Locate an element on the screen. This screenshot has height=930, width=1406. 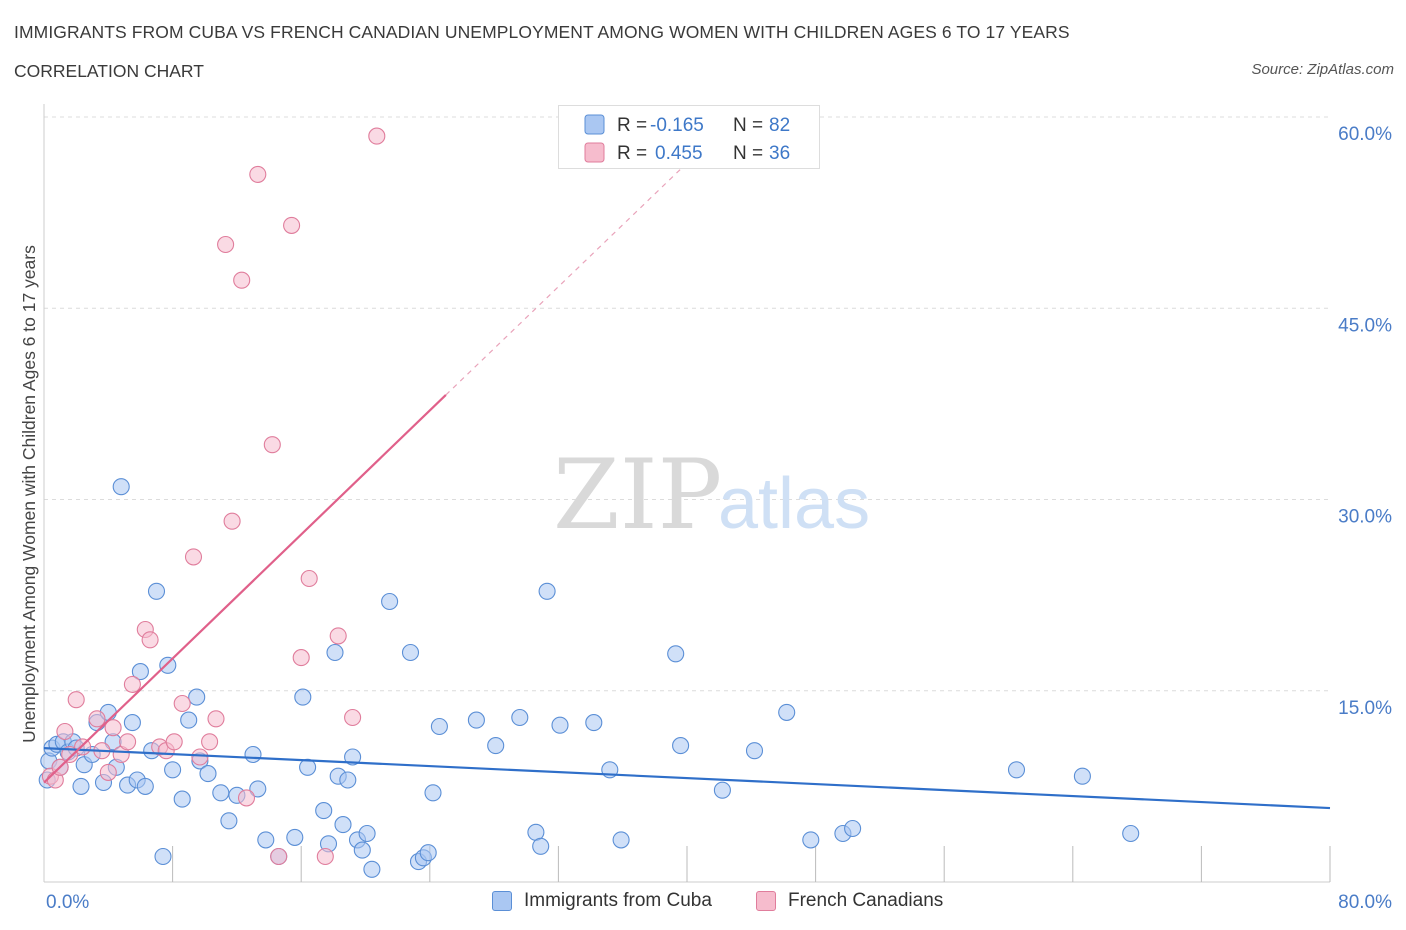
y-tick-label: 30.0% is located at coordinates (1365, 517).